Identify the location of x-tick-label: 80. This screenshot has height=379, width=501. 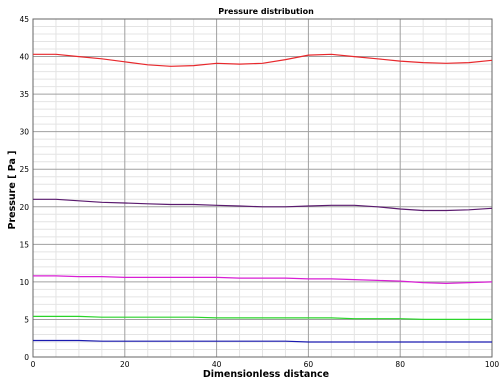
(400, 364).